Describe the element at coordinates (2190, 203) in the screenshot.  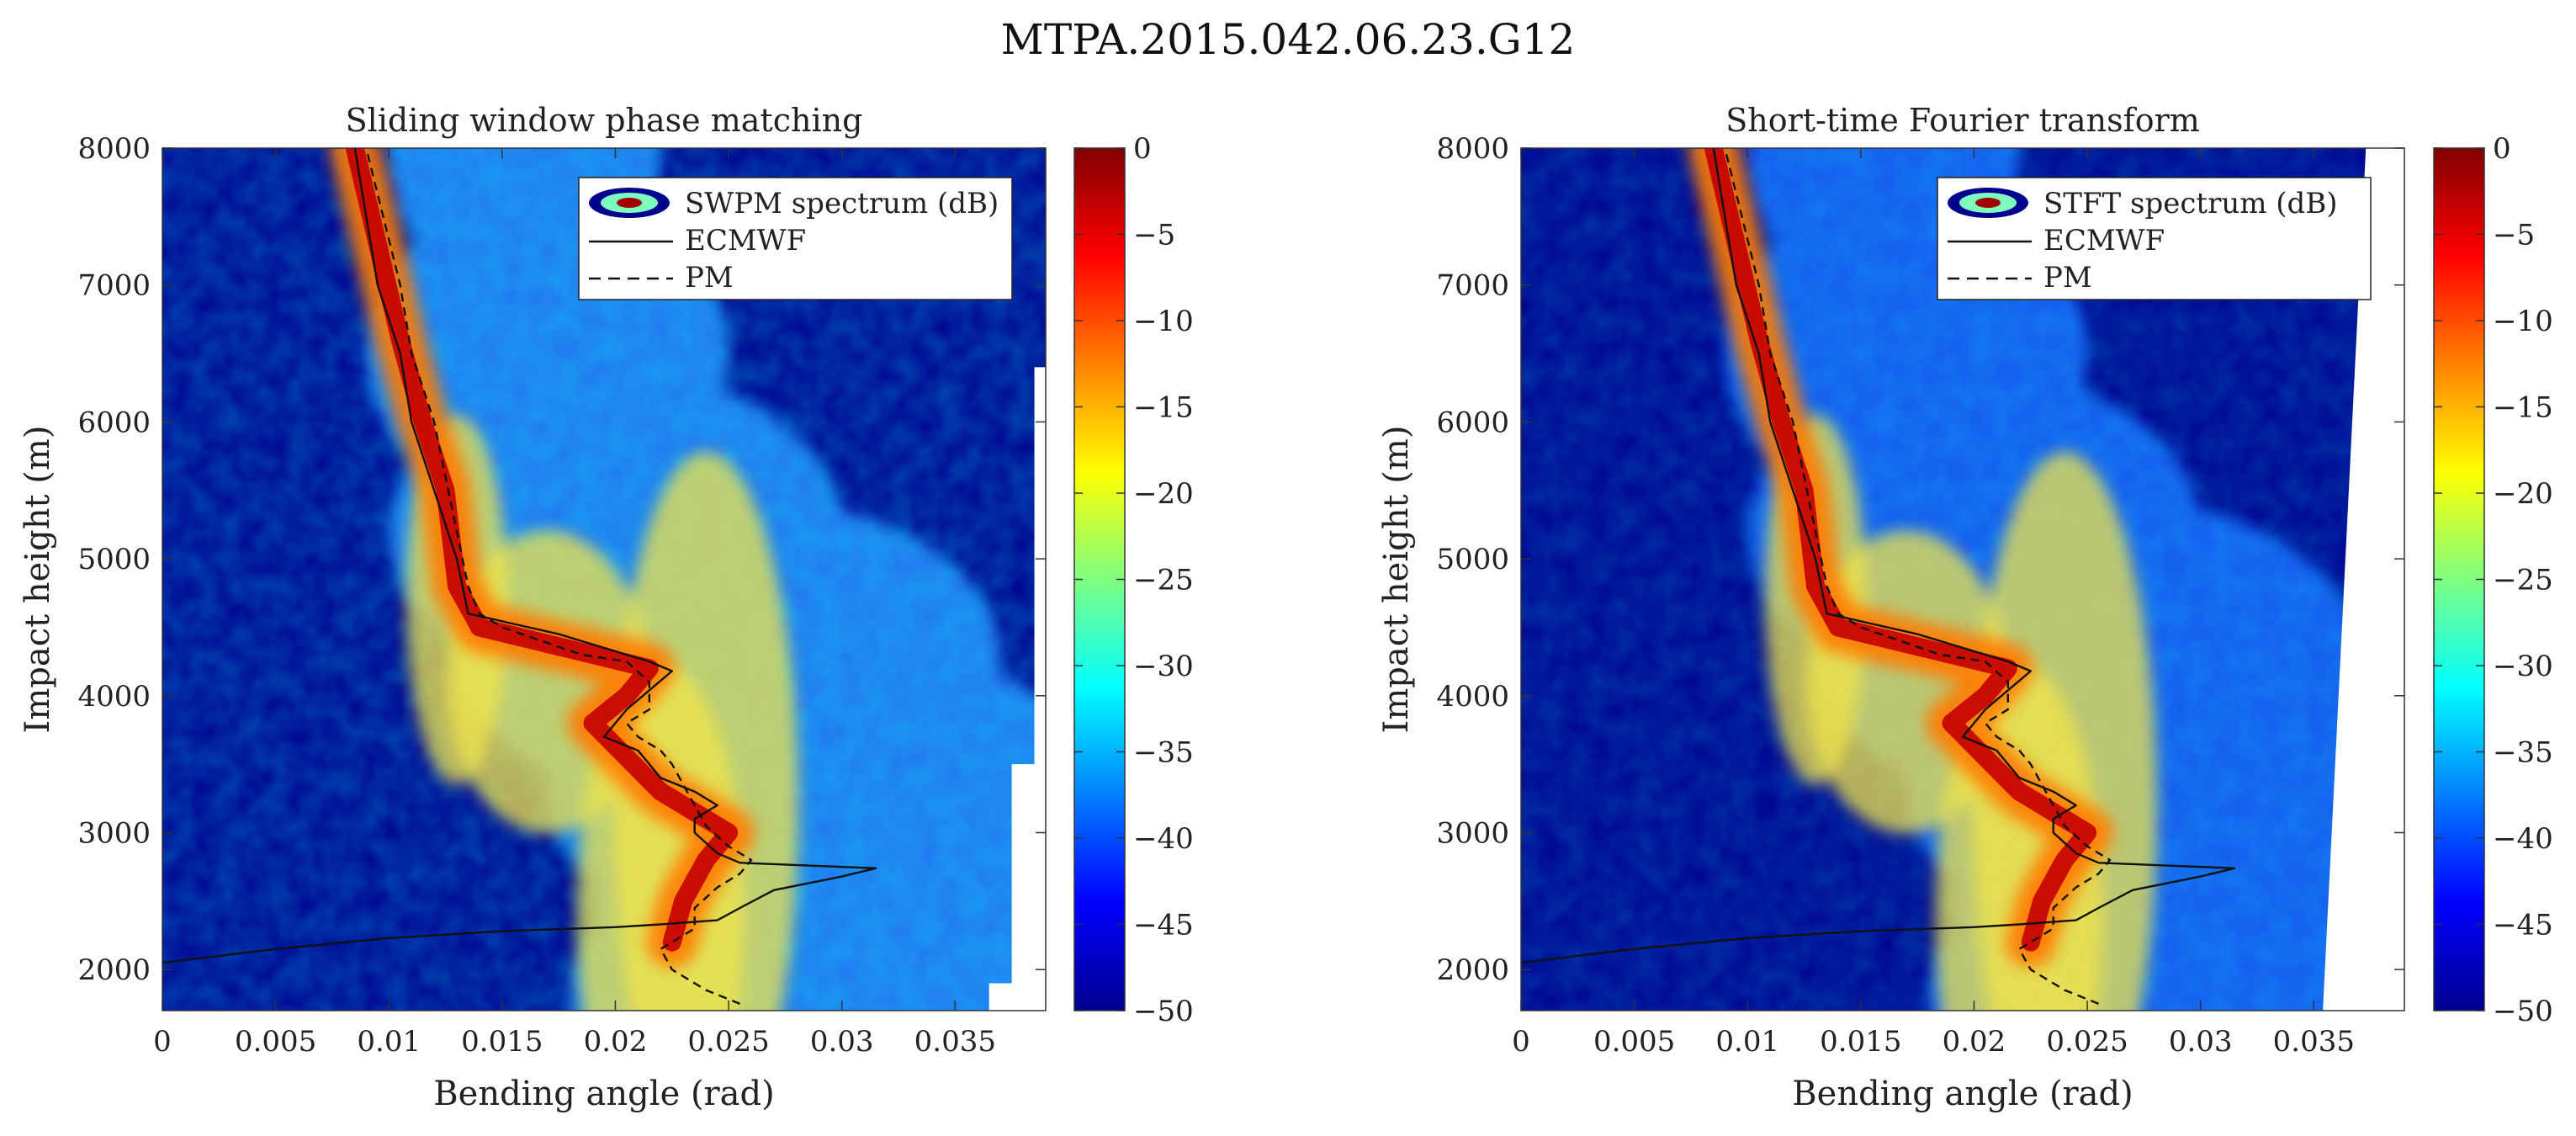
I see `legend-entry-label: STFT spectrum (dB)` at that location.